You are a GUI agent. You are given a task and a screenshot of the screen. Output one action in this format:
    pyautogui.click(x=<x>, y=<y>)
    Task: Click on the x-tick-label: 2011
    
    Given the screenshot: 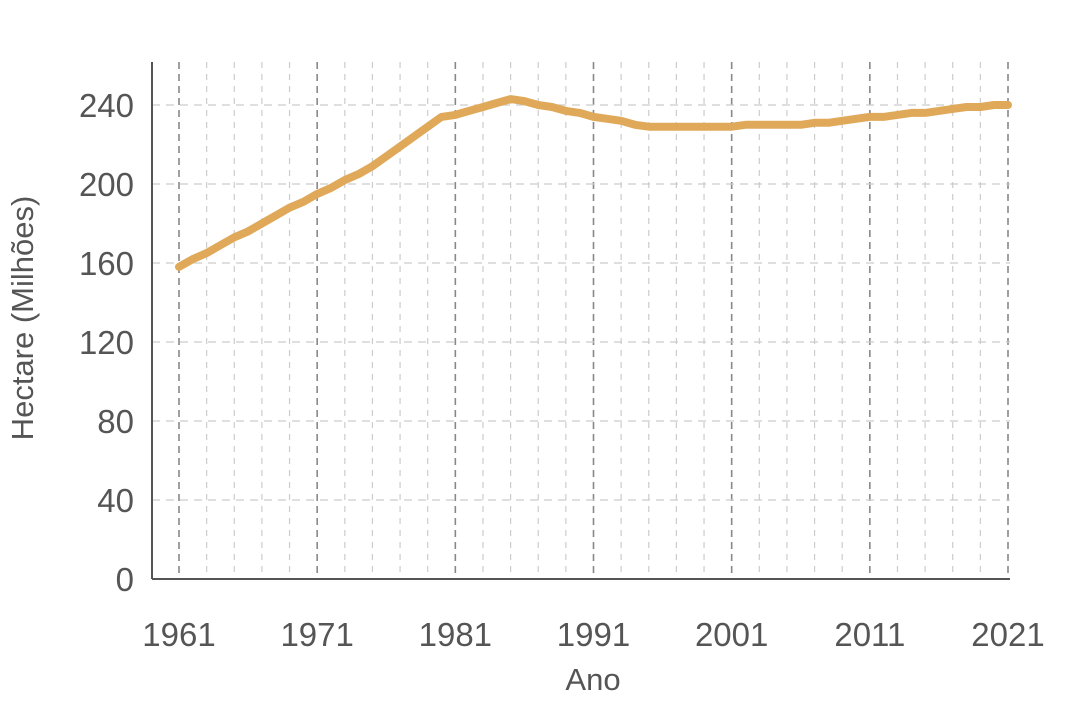 What is the action you would take?
    pyautogui.click(x=869, y=634)
    